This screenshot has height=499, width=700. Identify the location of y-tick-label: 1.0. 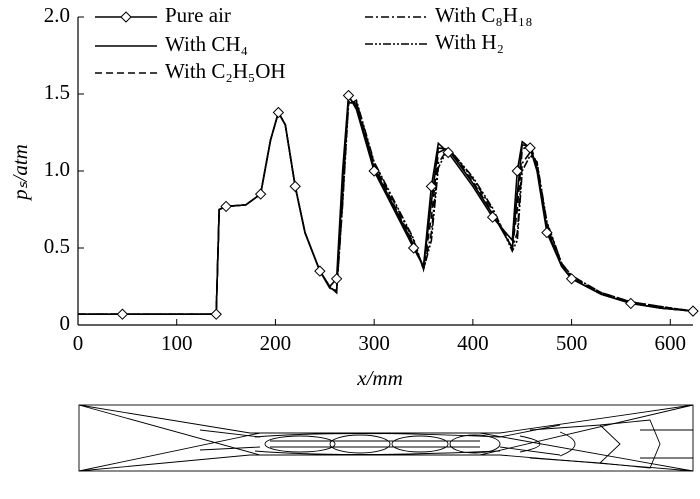
(57, 169).